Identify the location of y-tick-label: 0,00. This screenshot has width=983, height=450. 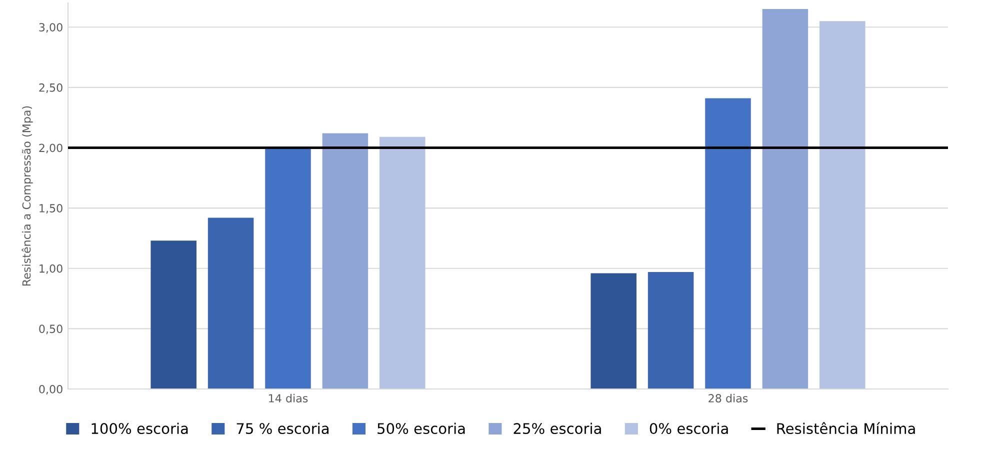
(50, 389).